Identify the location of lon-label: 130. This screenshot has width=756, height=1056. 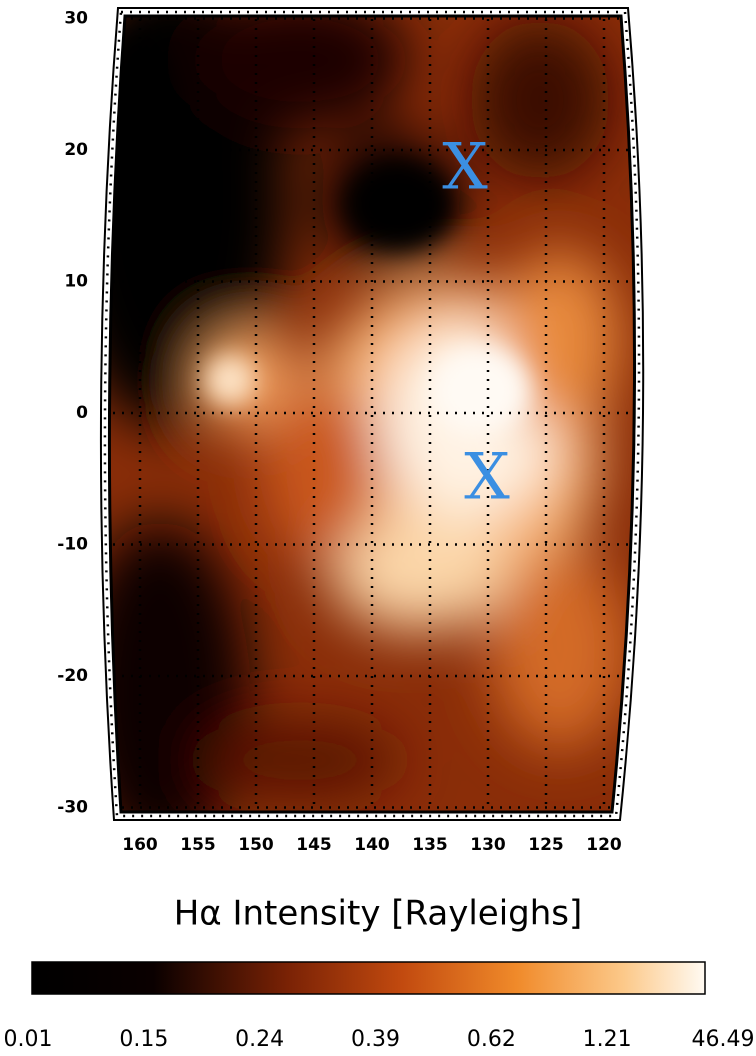
(488, 845).